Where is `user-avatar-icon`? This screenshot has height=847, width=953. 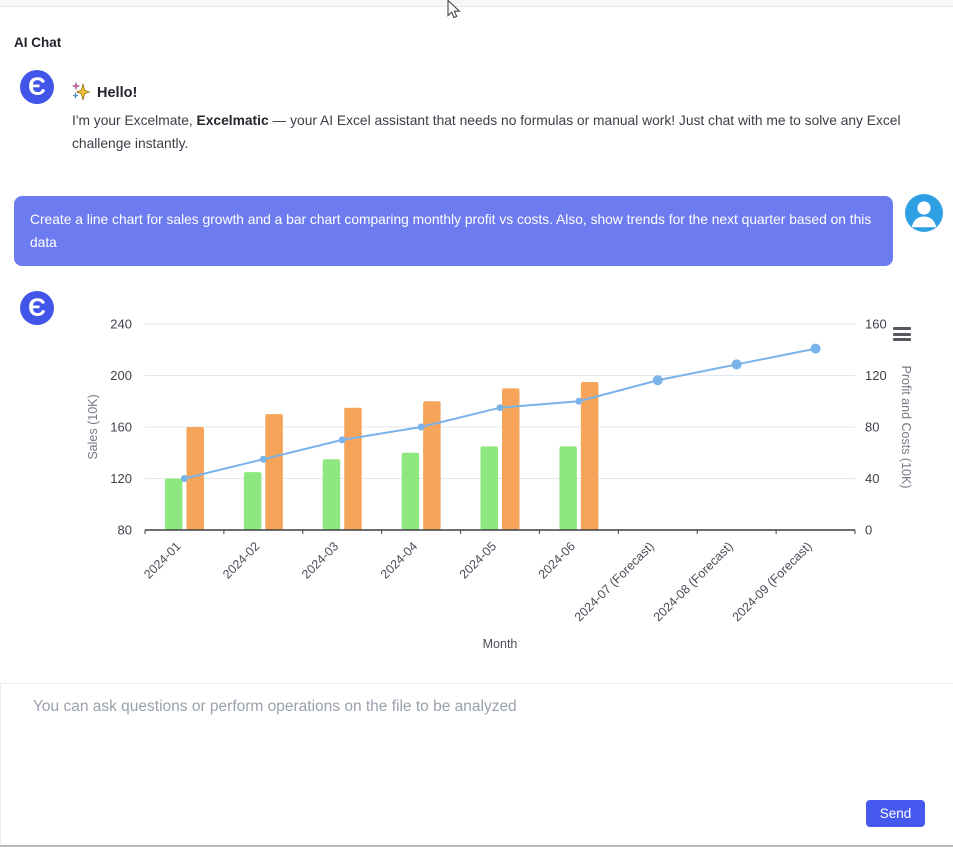
user-avatar-icon is located at coordinates (924, 213).